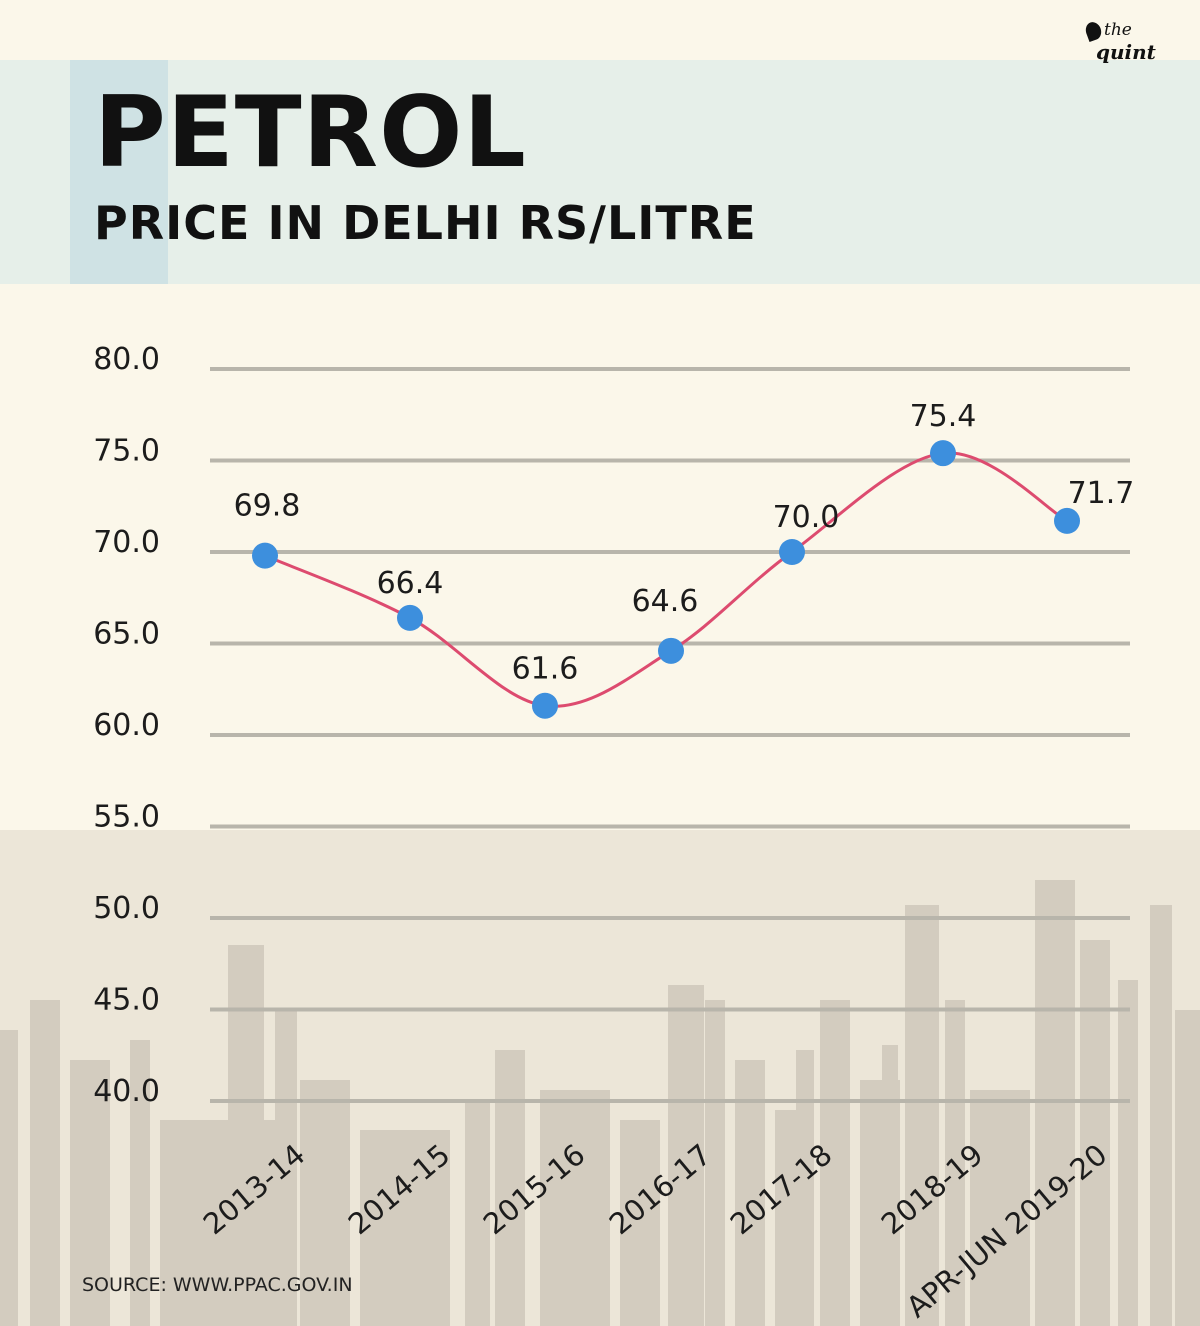  I want to click on data-label: 64.6, so click(665, 601).